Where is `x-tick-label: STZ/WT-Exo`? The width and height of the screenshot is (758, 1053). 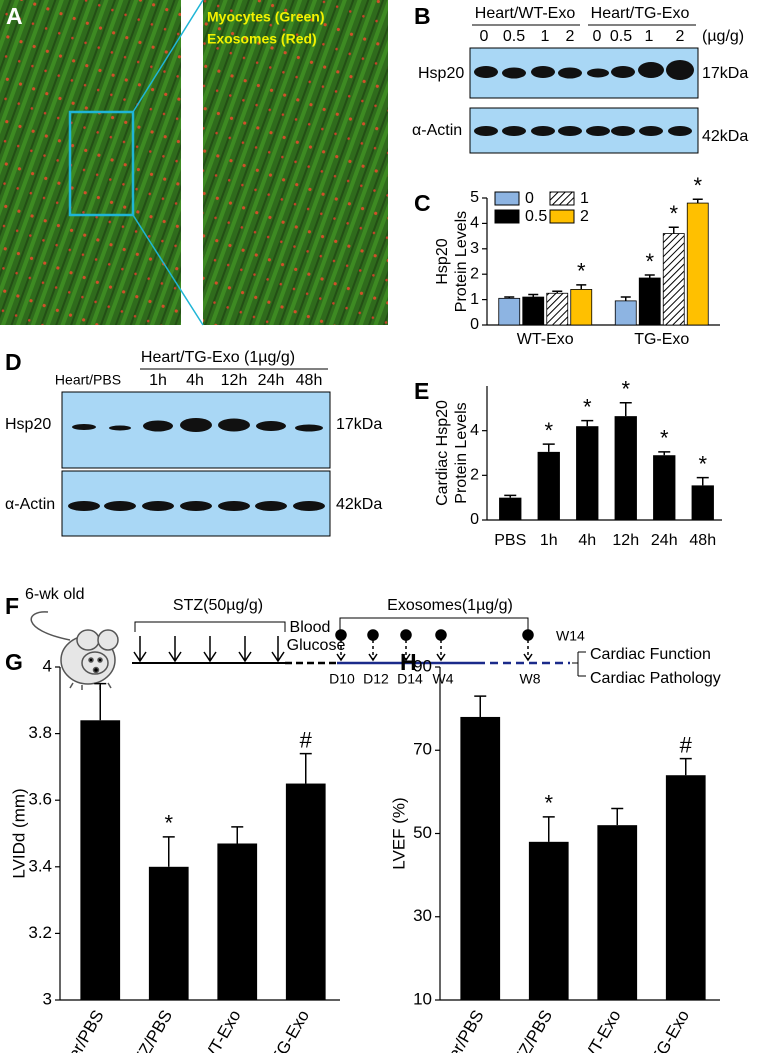 x-tick-label: STZ/WT-Exo is located at coordinates (212, 1030).